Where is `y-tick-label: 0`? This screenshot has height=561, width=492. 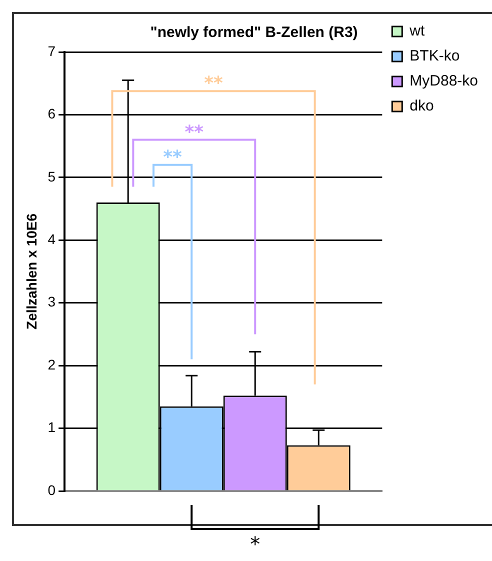 y-tick-label: 0 is located at coordinates (52, 490).